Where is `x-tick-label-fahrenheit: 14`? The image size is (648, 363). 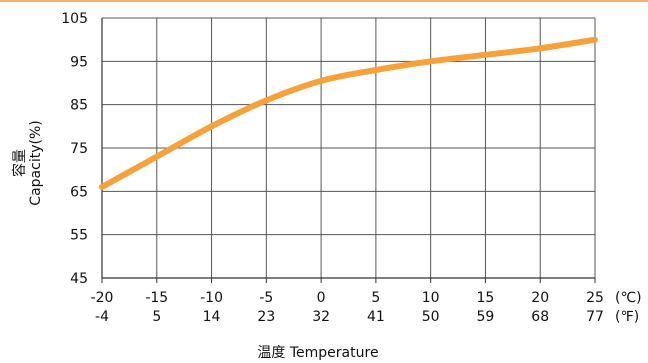
x-tick-label-fahrenheit: 14 is located at coordinates (212, 317).